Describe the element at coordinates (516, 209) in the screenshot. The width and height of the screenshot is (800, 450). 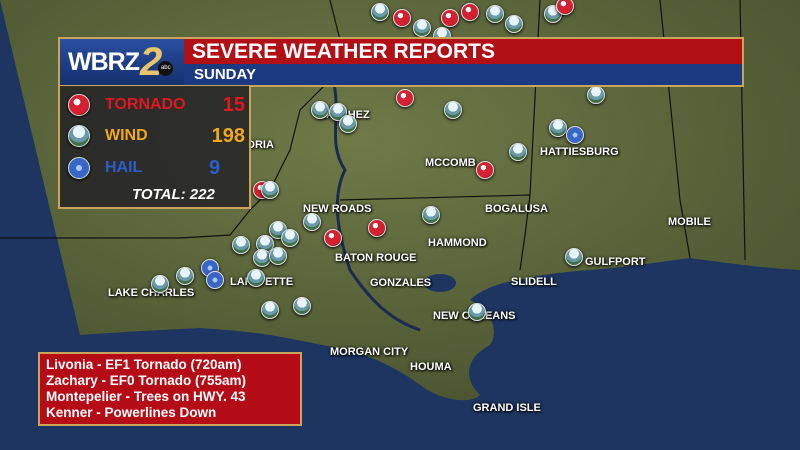
I see `city-label: BOGALUSA` at that location.